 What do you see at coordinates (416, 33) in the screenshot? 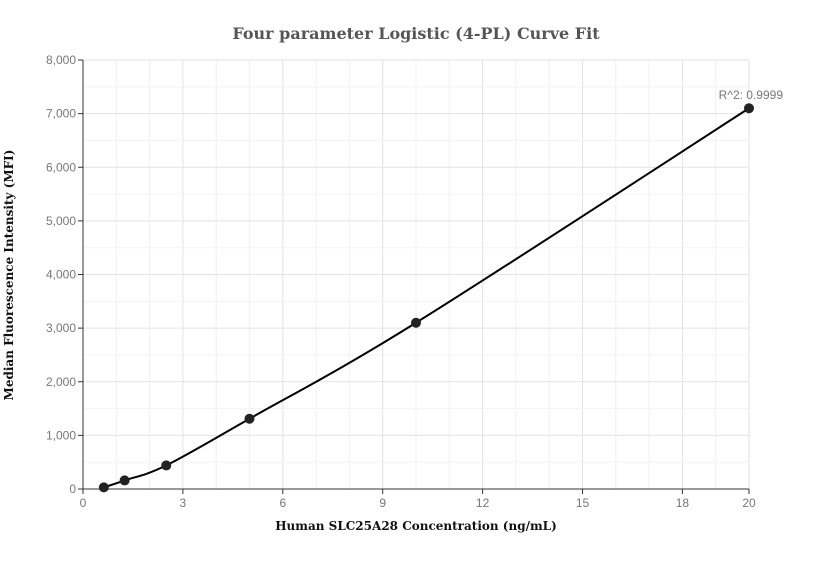
I see `chart-title: Four parameter Logistic (4-PL) Curve Fit` at bounding box center [416, 33].